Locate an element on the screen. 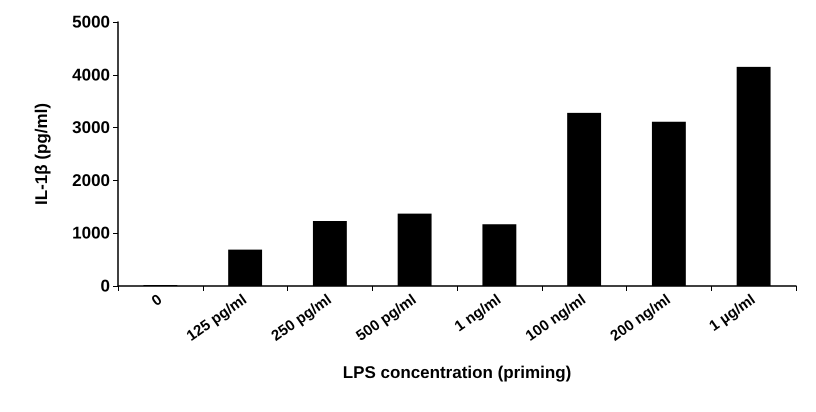 This screenshot has width=816, height=412. x-axis-title: LPS concentration (priming) is located at coordinates (457, 372).